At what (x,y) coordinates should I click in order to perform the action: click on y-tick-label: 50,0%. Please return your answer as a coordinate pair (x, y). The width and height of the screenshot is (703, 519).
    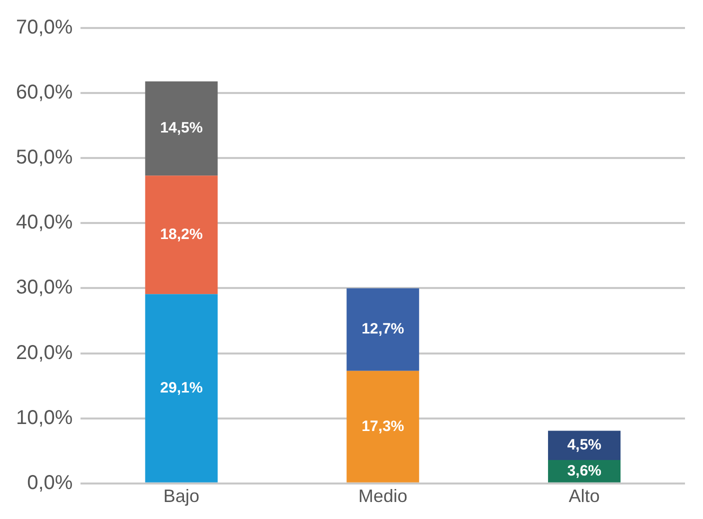
    Looking at the image, I should click on (44, 157).